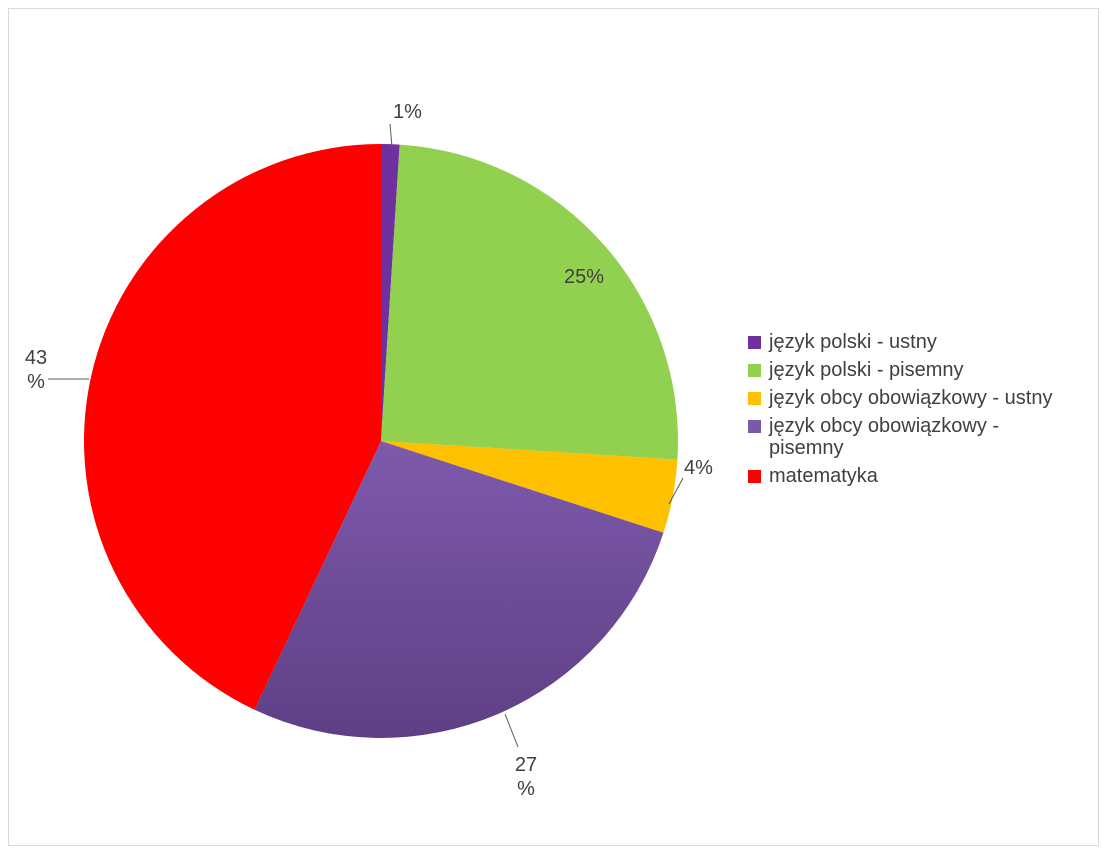 The image size is (1103, 850). Describe the element at coordinates (36, 370) in the screenshot. I see `data-label-matematyka: 43%` at that location.